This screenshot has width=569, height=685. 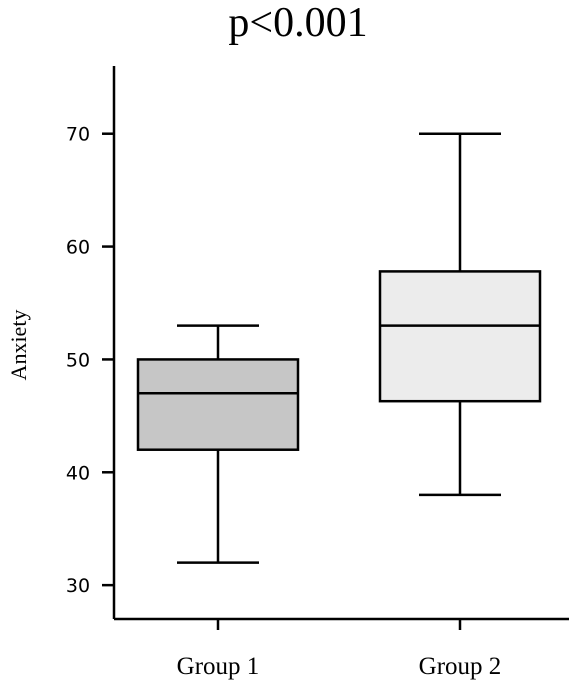 What do you see at coordinates (78, 135) in the screenshot?
I see `y-tick-label-70: 70` at bounding box center [78, 135].